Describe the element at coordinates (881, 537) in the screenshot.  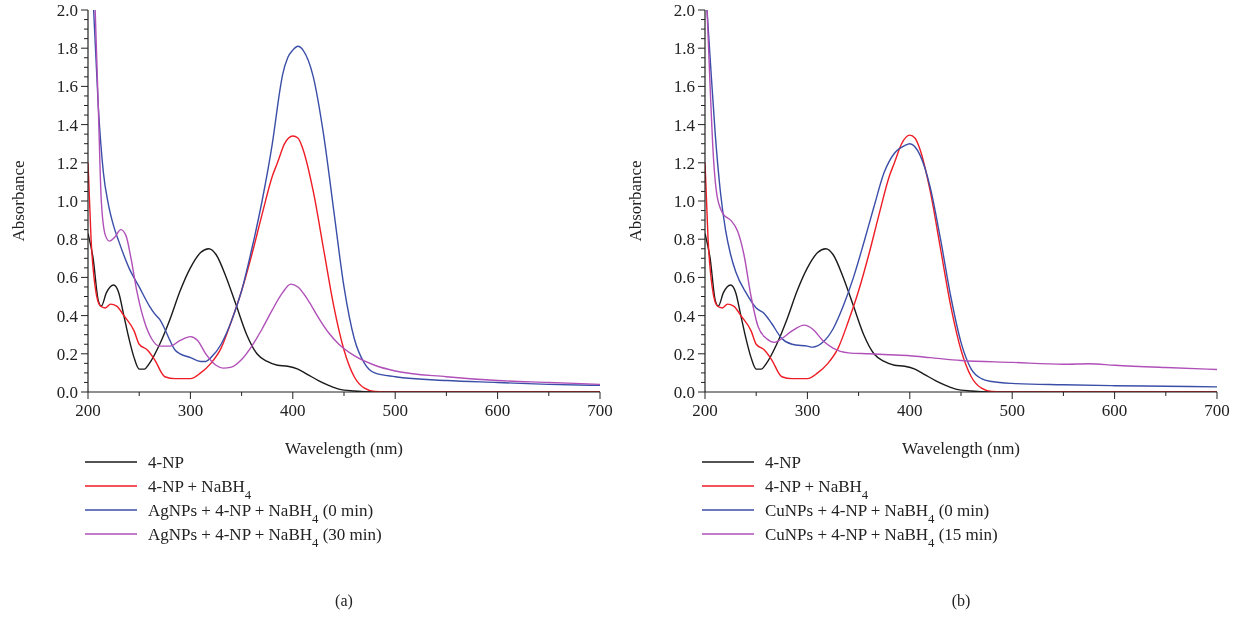
I see `legend-label: CuNPs + 4-NP + NaBH$_{4}$ (15 min)` at that location.